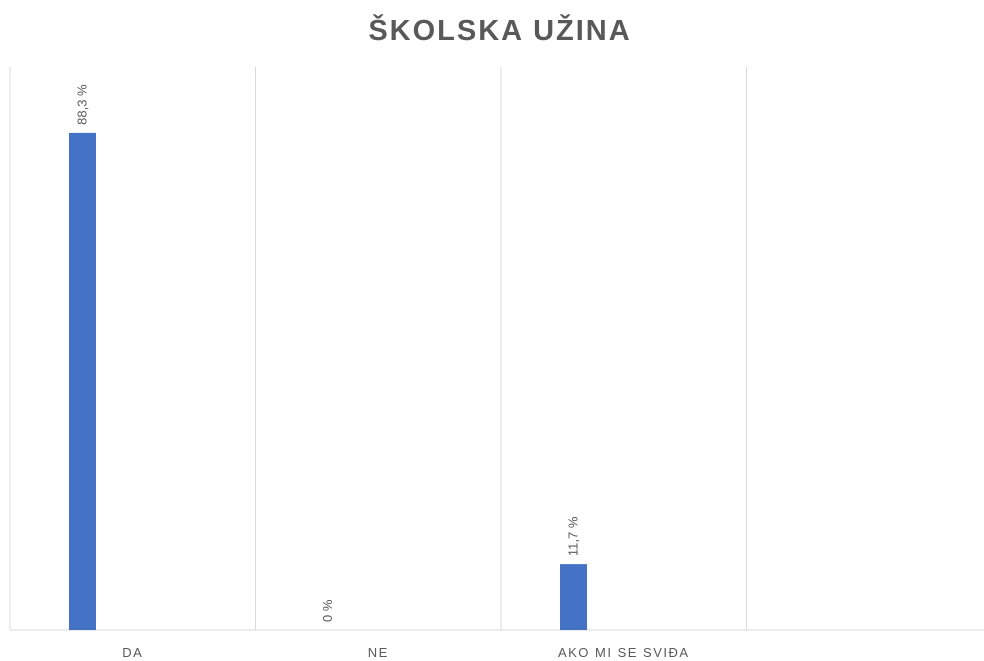  Describe the element at coordinates (132, 652) in the screenshot. I see `x-tick-label: DA` at that location.